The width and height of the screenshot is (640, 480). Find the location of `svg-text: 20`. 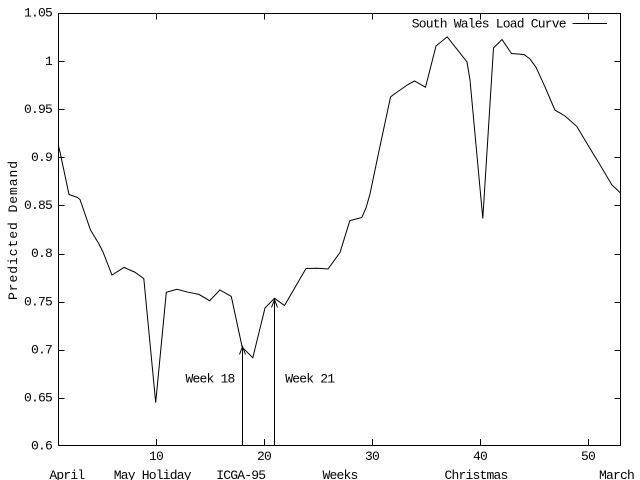

svg-text: 20 is located at coordinates (264, 456).